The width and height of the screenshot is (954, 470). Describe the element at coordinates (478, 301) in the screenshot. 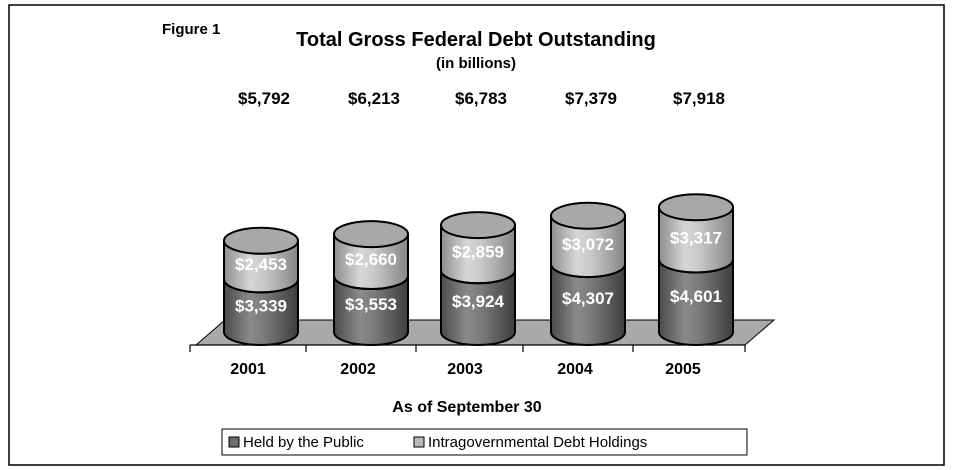

I see `value-label-held-by-public: $3,924` at that location.